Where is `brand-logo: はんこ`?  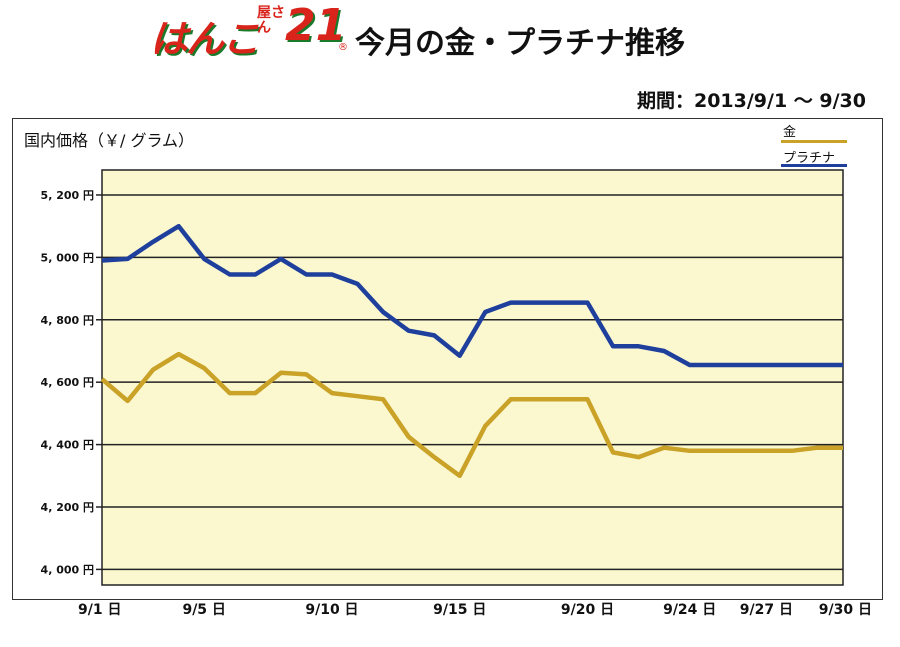 brand-logo: はんこ is located at coordinates (205, 39).